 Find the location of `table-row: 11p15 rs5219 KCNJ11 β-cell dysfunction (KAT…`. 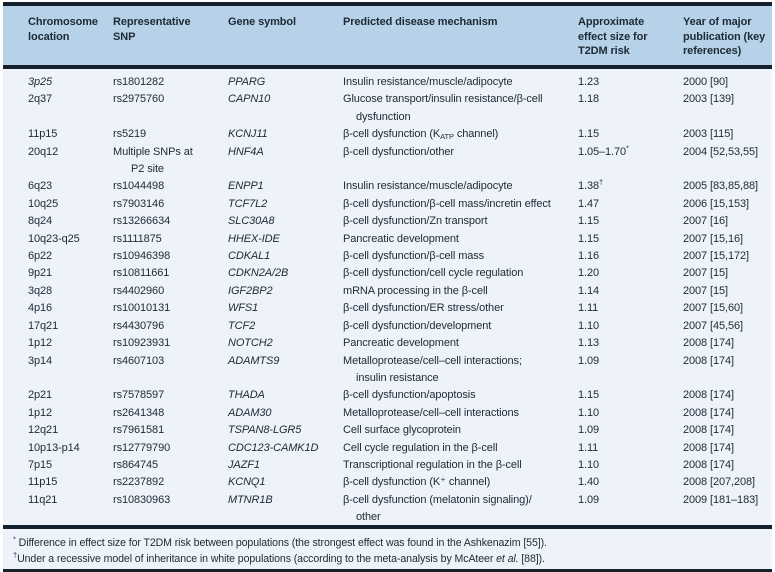

table-row: 11p15 rs5219 KCNJ11 β-cell dysfunction (KAT… is located at coordinates (387, 134).